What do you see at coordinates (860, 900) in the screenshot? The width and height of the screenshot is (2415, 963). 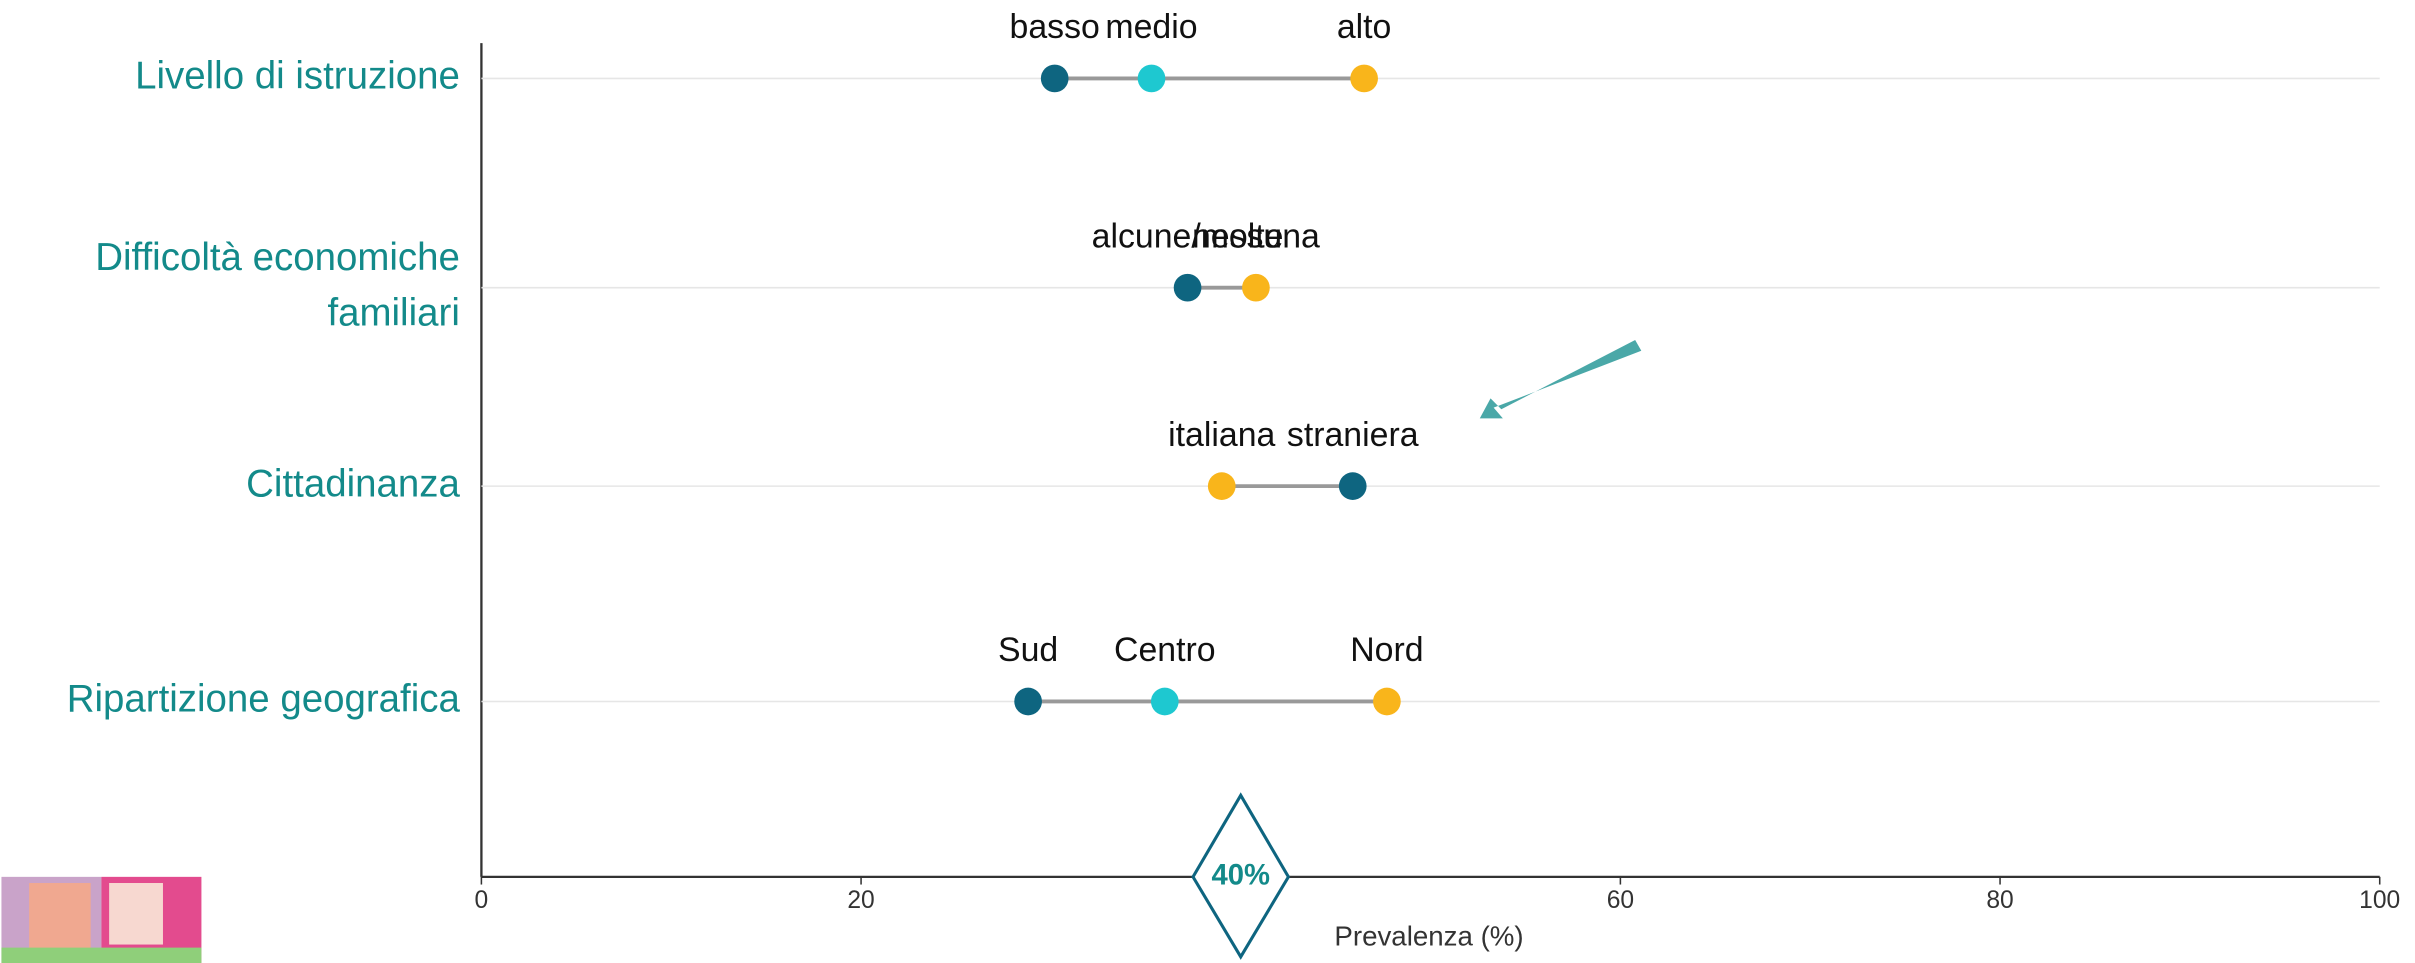 I see `x-tick-label: 20` at bounding box center [860, 900].